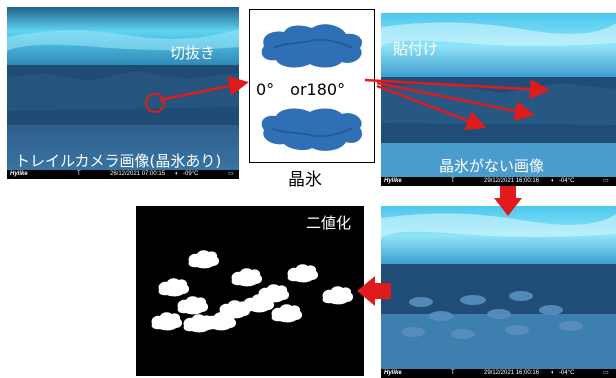 The height and width of the screenshot is (378, 616). What do you see at coordinates (374, 291) in the screenshot?
I see `left-arrow-icon` at bounding box center [374, 291].